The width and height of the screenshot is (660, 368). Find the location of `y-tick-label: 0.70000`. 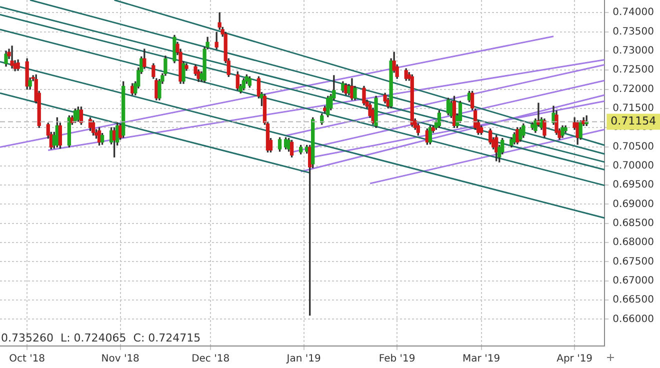

y-tick-label: 0.70000 is located at coordinates (633, 166).